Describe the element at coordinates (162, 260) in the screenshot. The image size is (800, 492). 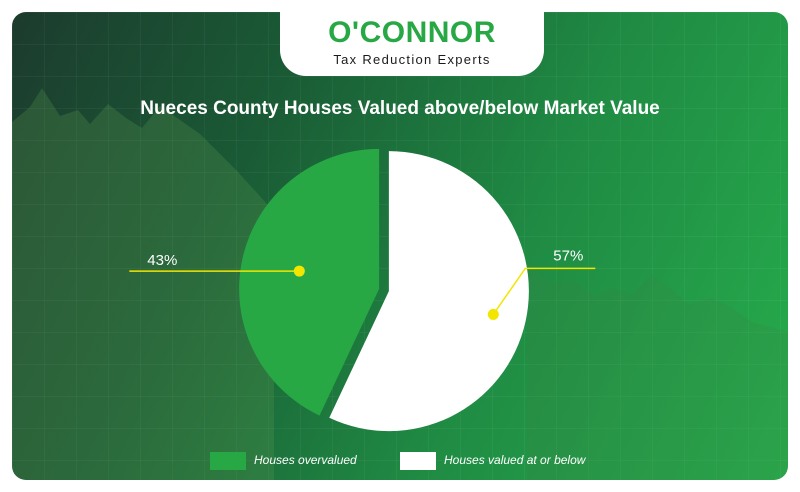
I see `data-label-0: 43%` at that location.